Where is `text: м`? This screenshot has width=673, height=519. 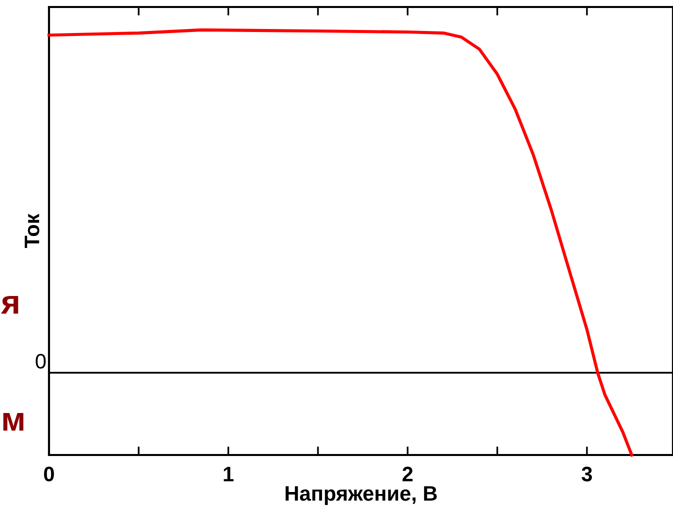
text: м is located at coordinates (13, 422).